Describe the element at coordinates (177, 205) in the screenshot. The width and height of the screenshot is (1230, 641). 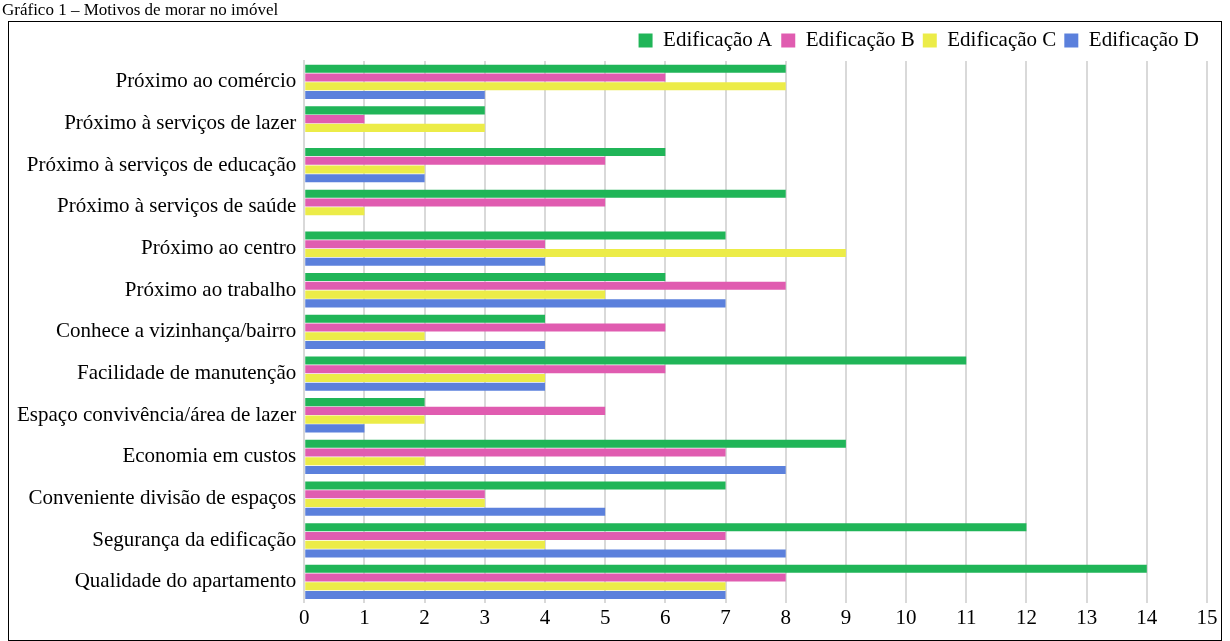
I see `y-tick-label: Próximo à serviços de saúde` at that location.